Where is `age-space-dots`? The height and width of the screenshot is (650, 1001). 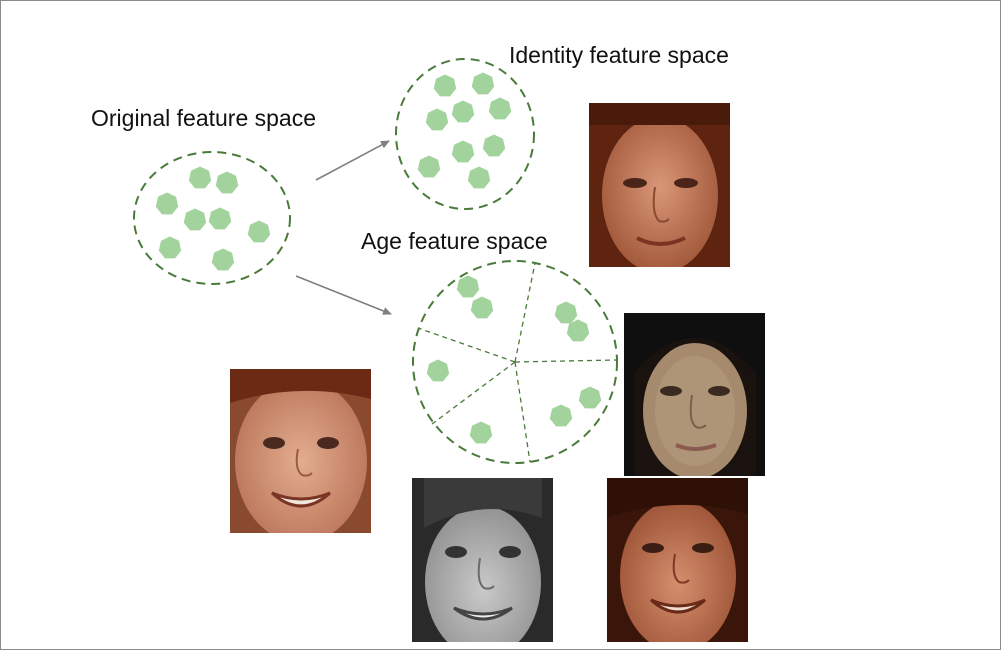
age-space-dots is located at coordinates (514, 359).